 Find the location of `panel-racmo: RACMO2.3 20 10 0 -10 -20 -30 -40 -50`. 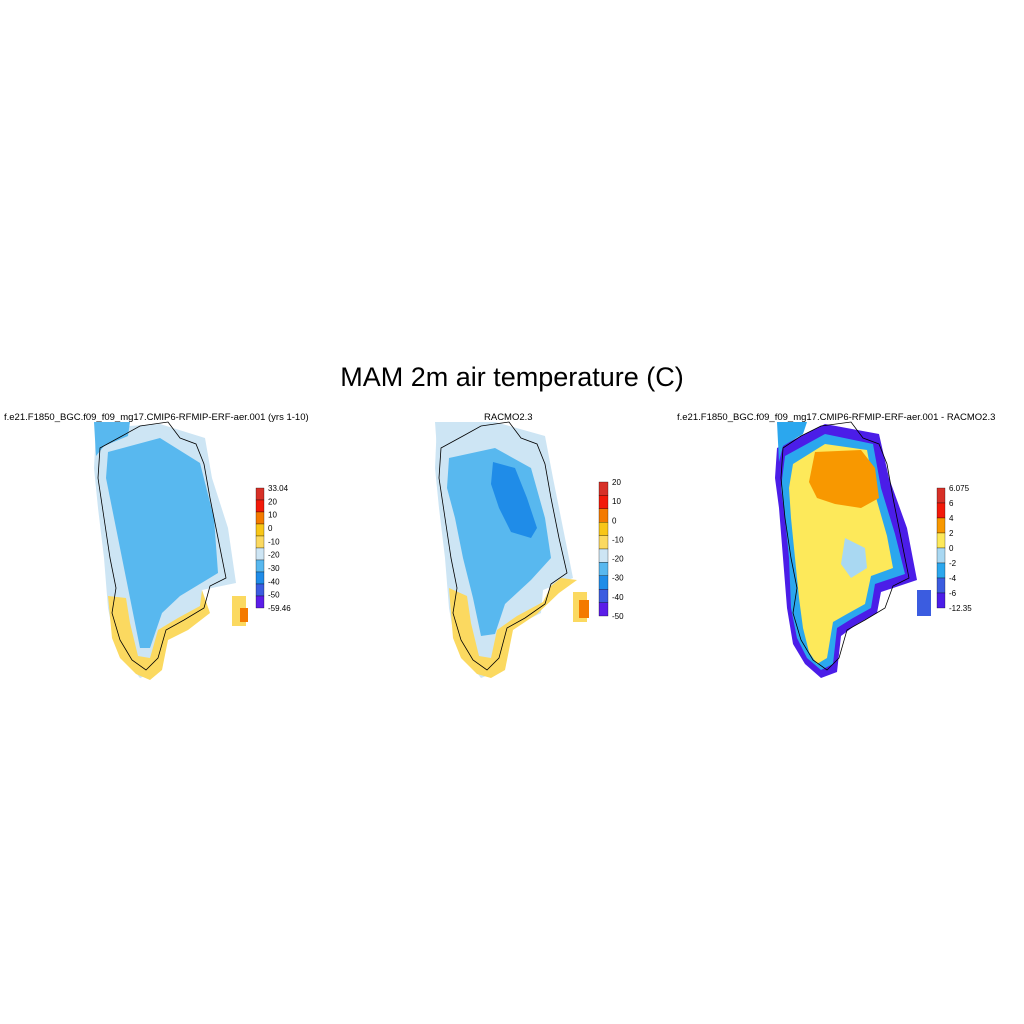

panel-racmo: RACMO2.3 20 10 0 -10 -20 -30 -40 -50 is located at coordinates (510, 553).